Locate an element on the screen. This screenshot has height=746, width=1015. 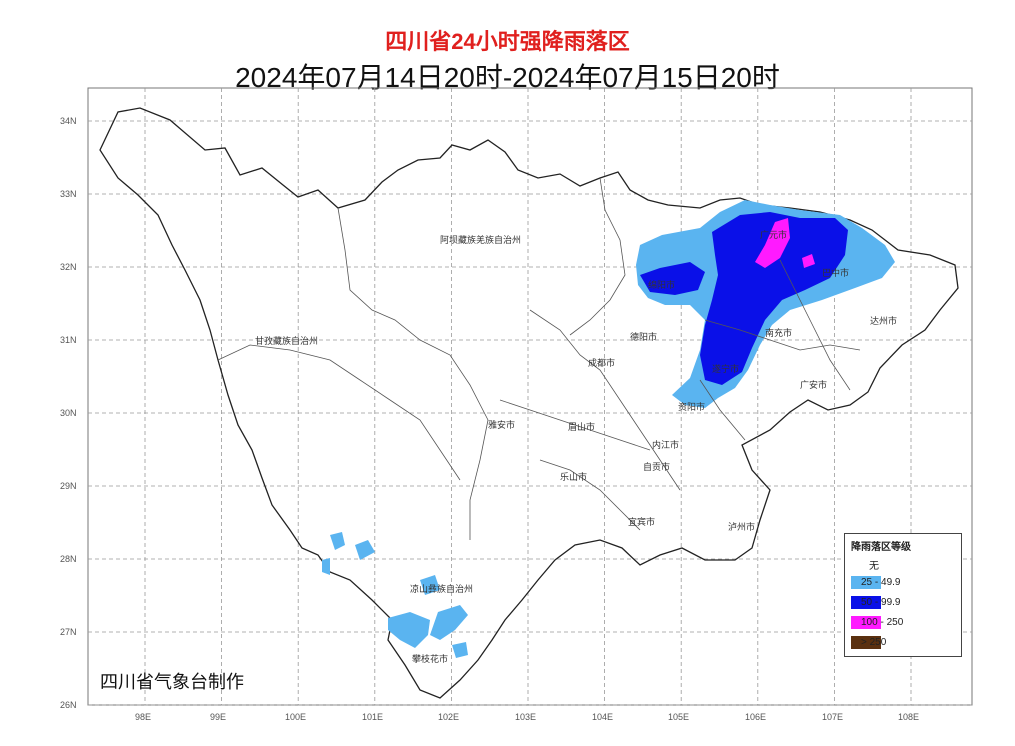
lat-label: 32N is located at coordinates (68, 267).